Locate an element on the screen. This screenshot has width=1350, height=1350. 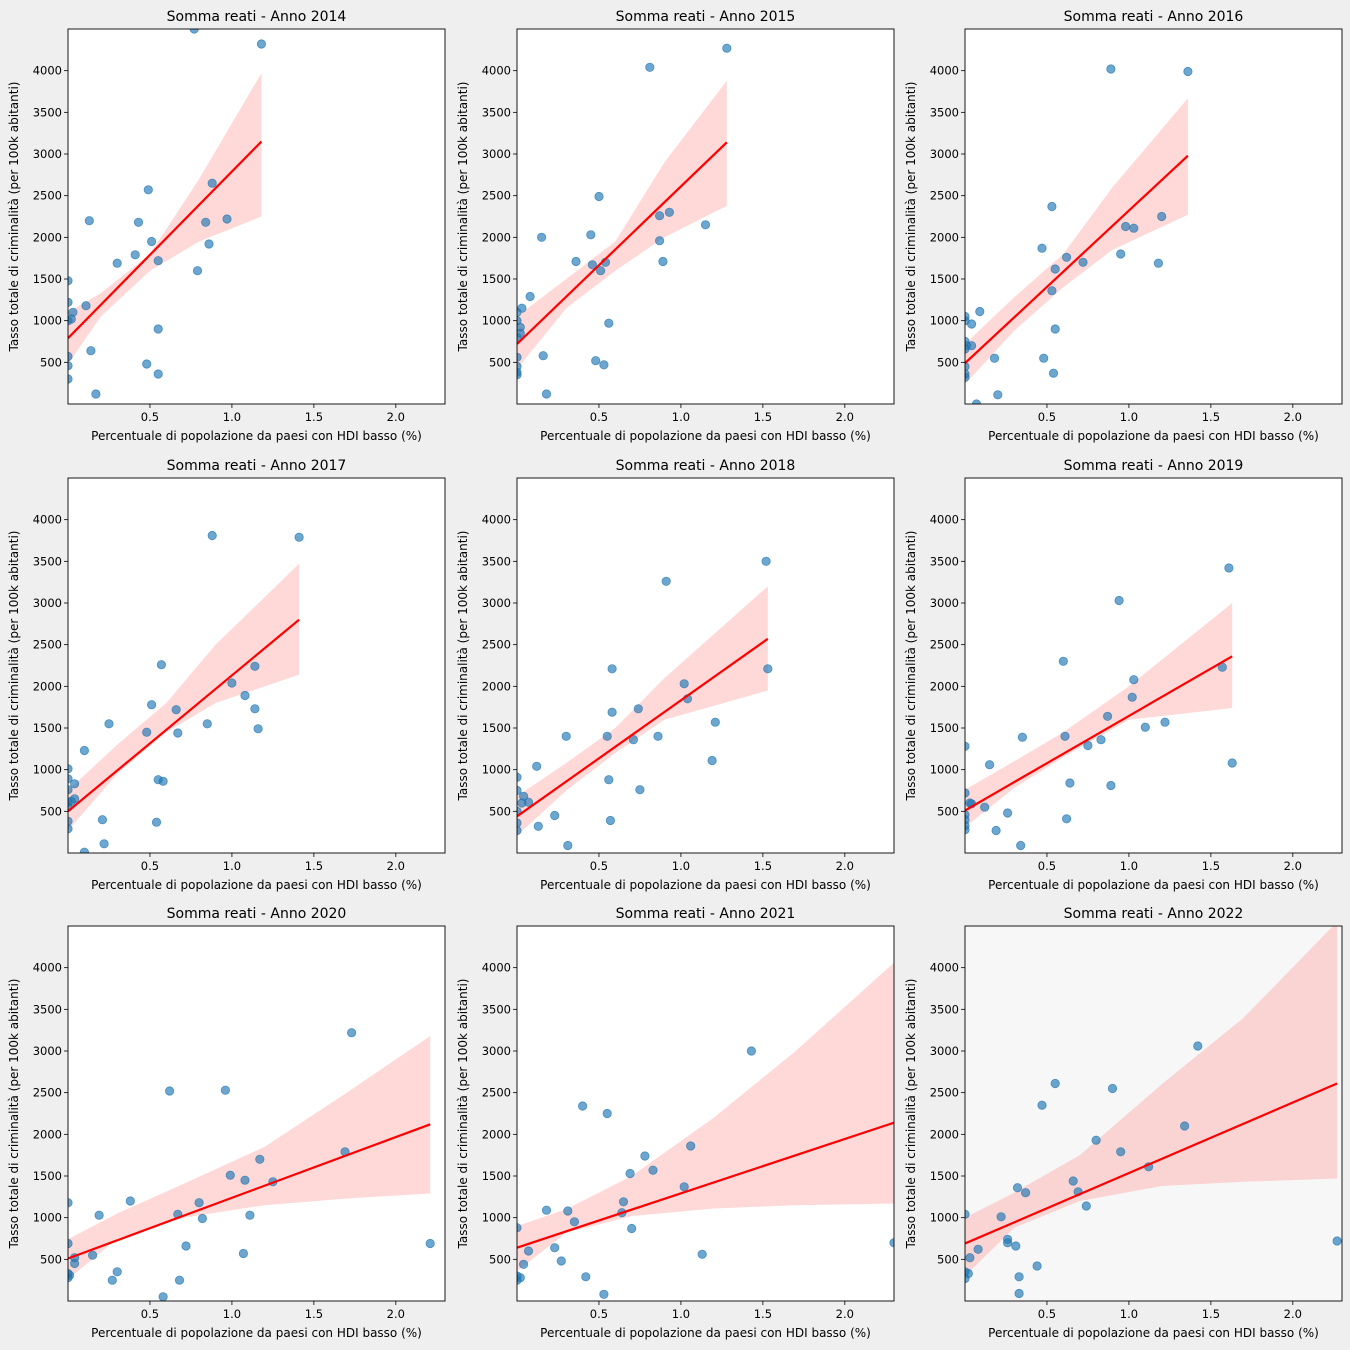
chart-title: Somma reati - Anno 2017 is located at coordinates (257, 466).